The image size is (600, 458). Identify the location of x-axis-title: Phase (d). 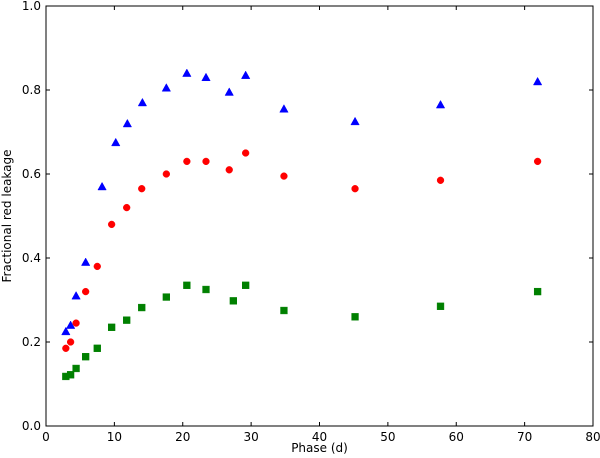
(319, 448).